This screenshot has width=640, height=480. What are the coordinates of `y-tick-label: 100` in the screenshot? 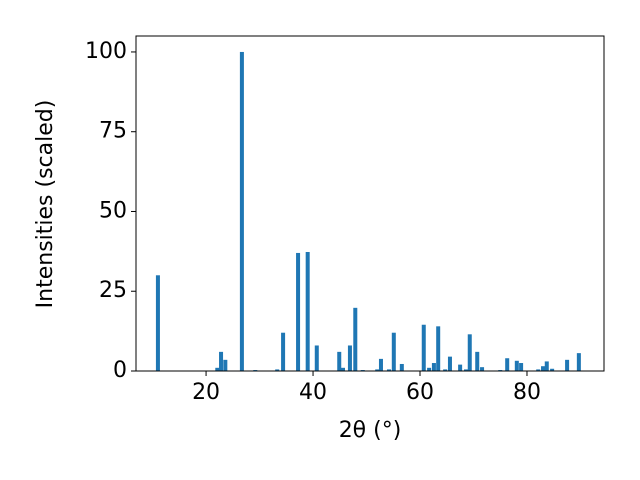 It's located at (106, 51).